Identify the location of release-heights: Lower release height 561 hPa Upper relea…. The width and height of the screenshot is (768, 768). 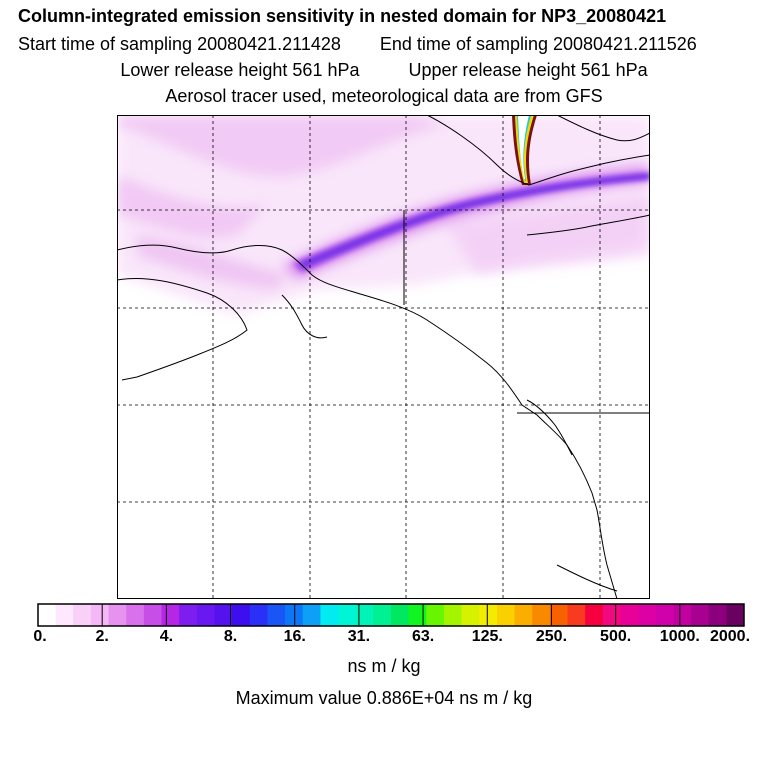
(384, 70).